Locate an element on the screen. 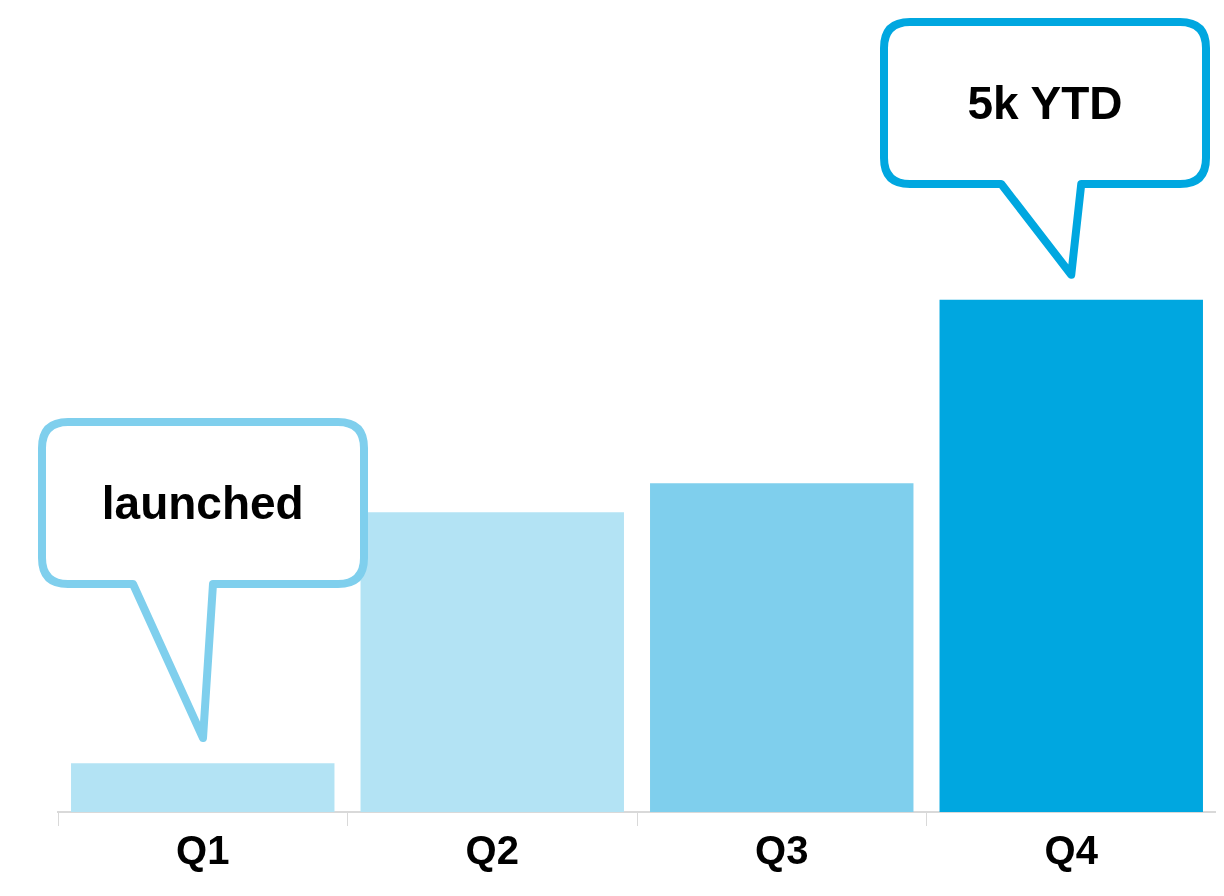 Image resolution: width=1224 pixels, height=896 pixels. x-tick-label: Q4 is located at coordinates (1071, 850).